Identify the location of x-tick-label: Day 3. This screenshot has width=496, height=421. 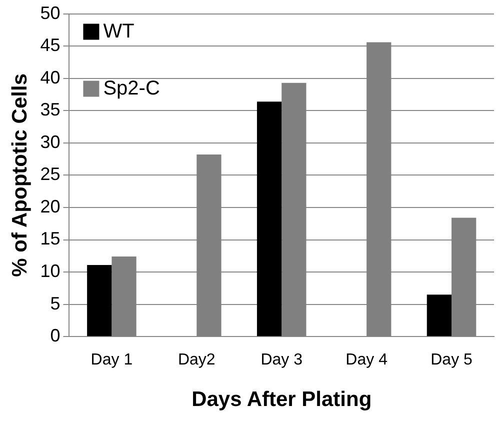
(281, 360).